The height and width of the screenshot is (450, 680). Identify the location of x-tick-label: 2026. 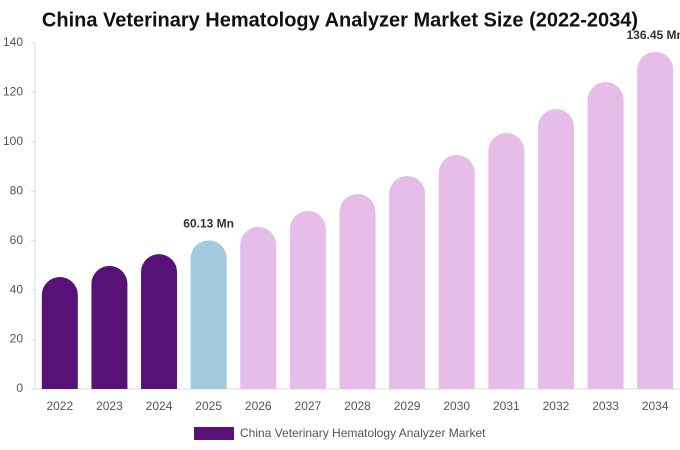
(258, 406).